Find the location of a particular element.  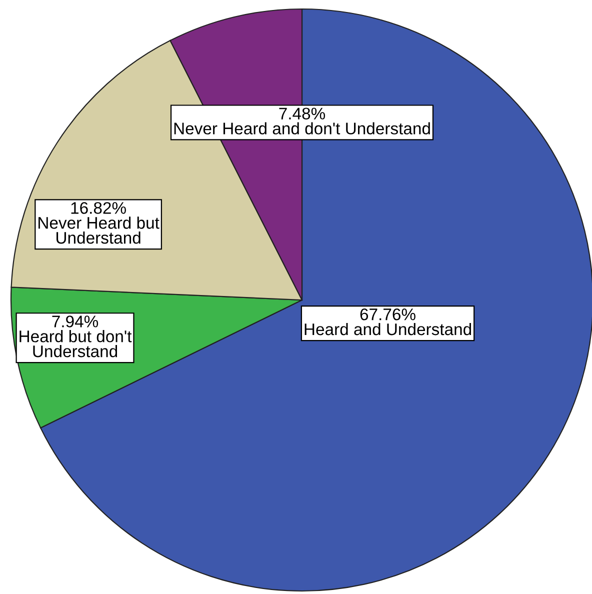

data-label: 67.76% is located at coordinates (388, 314).